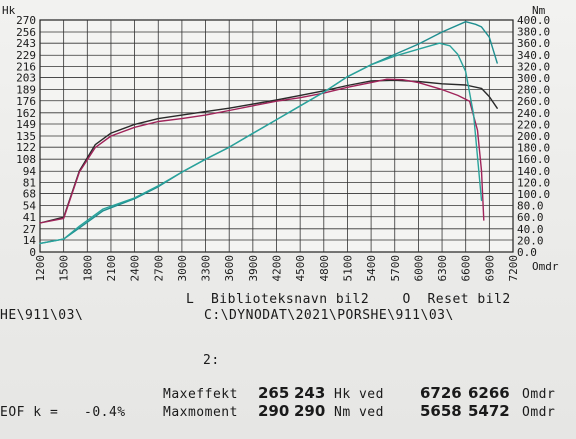 The image size is (576, 439). I want to click on left-tick-label: 81, so click(29, 182).